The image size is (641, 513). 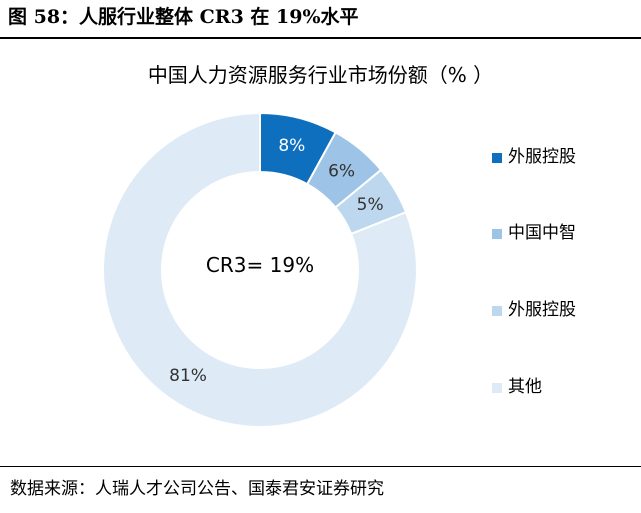 What do you see at coordinates (188, 376) in the screenshot?
I see `slice-value-label-3: 81%` at bounding box center [188, 376].